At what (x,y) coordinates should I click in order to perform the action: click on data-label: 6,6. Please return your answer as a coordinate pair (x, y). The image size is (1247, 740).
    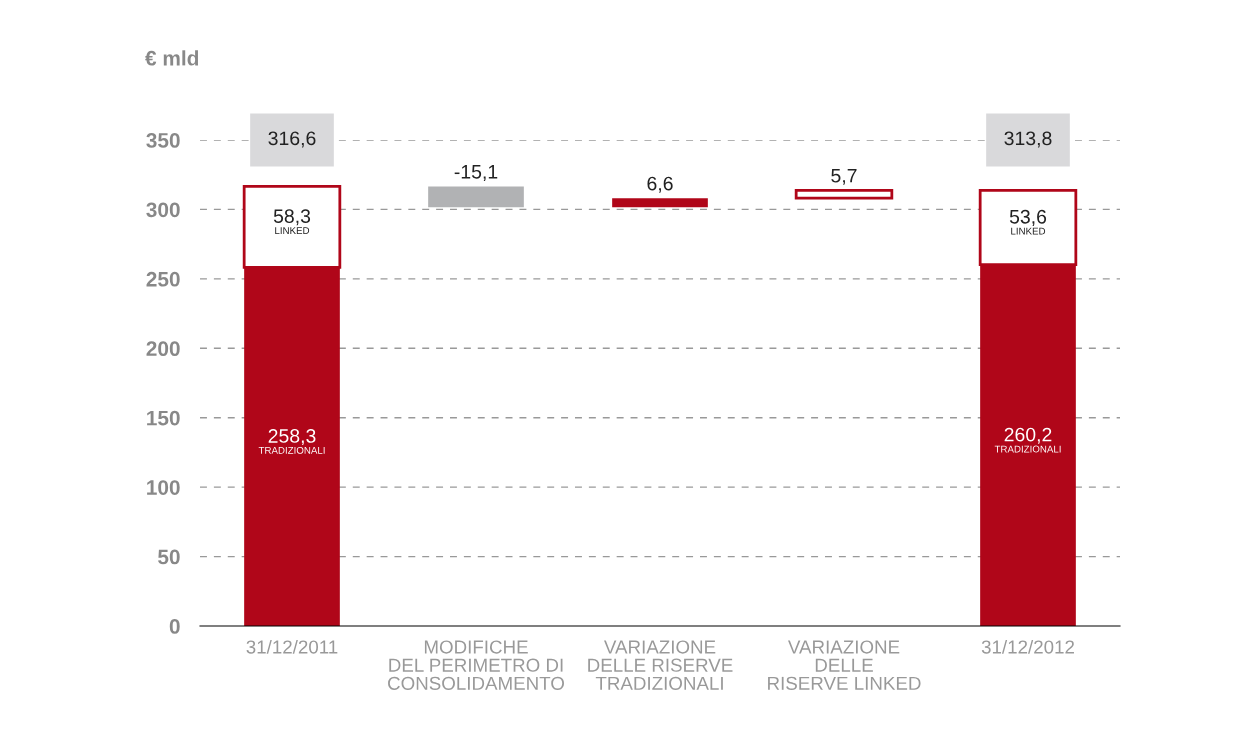
    Looking at the image, I should click on (660, 184).